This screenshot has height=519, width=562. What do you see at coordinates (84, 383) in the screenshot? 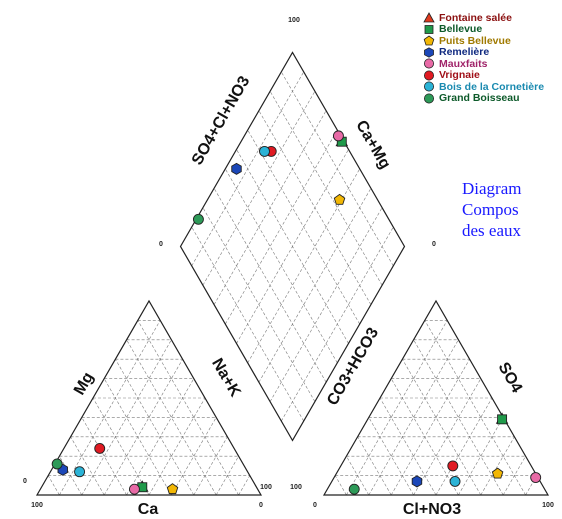
I see `cation-left-axis-title: Mg` at bounding box center [84, 383].